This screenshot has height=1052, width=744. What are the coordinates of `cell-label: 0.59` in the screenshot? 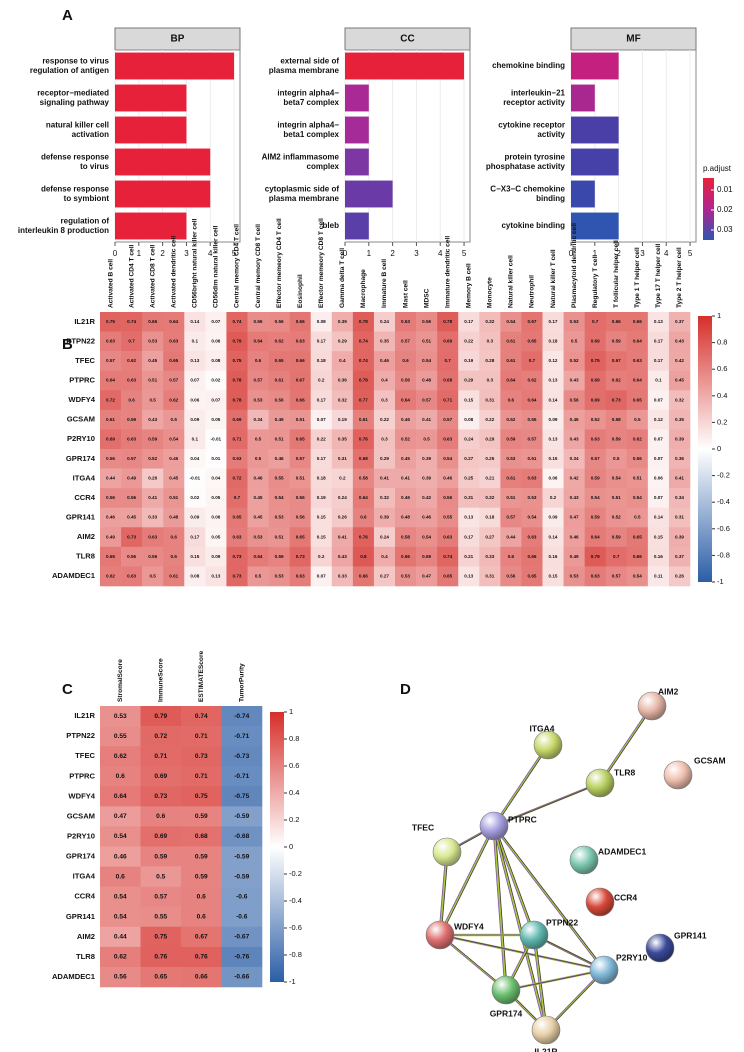 It's located at (616, 438).